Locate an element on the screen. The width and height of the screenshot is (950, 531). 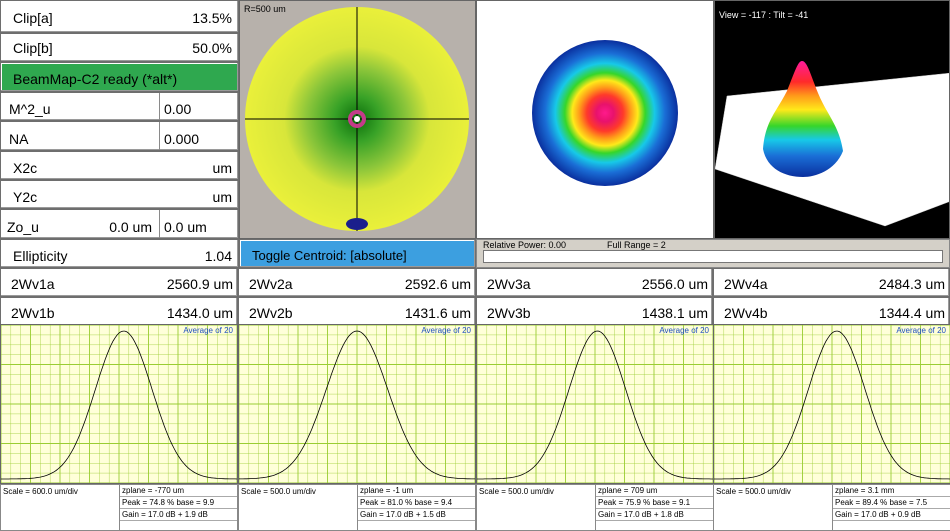
clip-a-value: 13.5% is located at coordinates (212, 18).